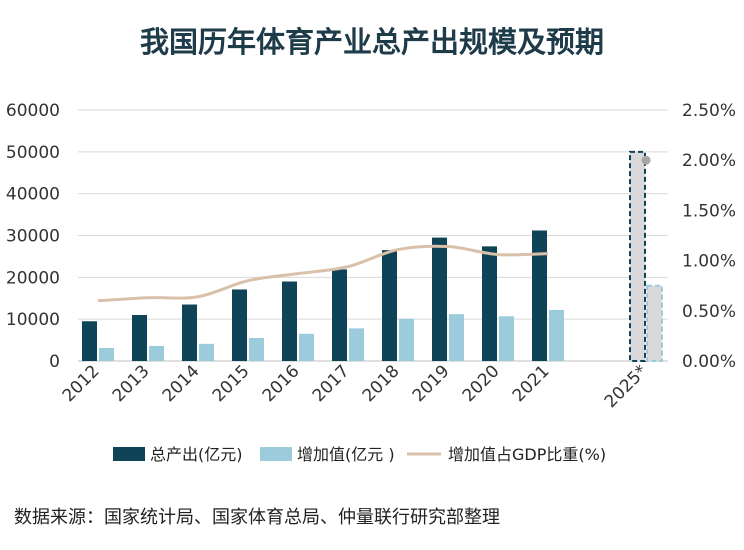  I want to click on x-tick-label: 2012, so click(81, 383).